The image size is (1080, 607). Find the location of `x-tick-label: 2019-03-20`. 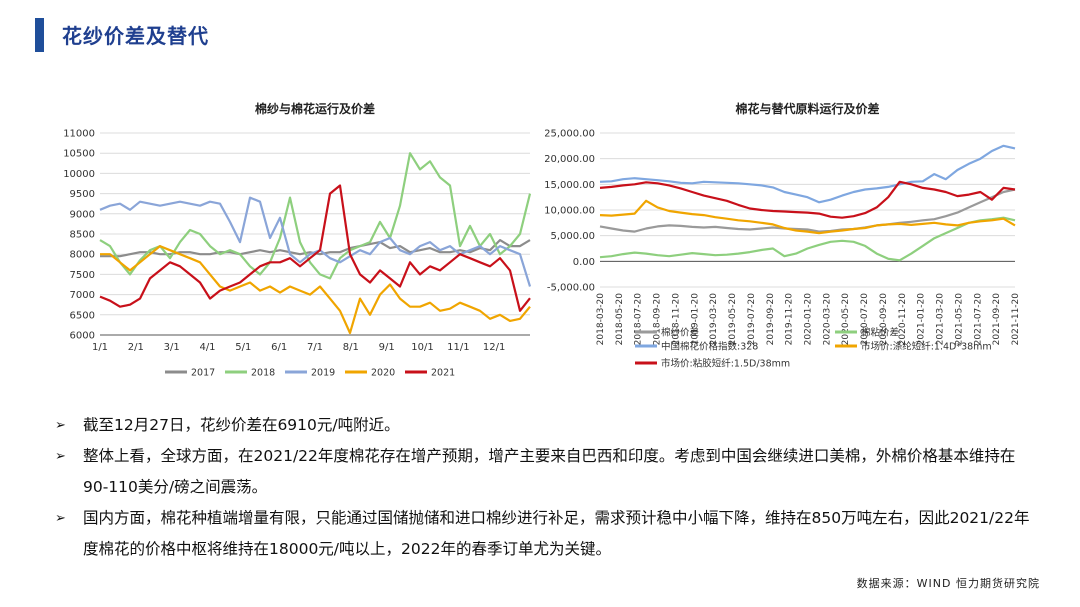

x-tick-label: 2019-03-20 is located at coordinates (714, 319).